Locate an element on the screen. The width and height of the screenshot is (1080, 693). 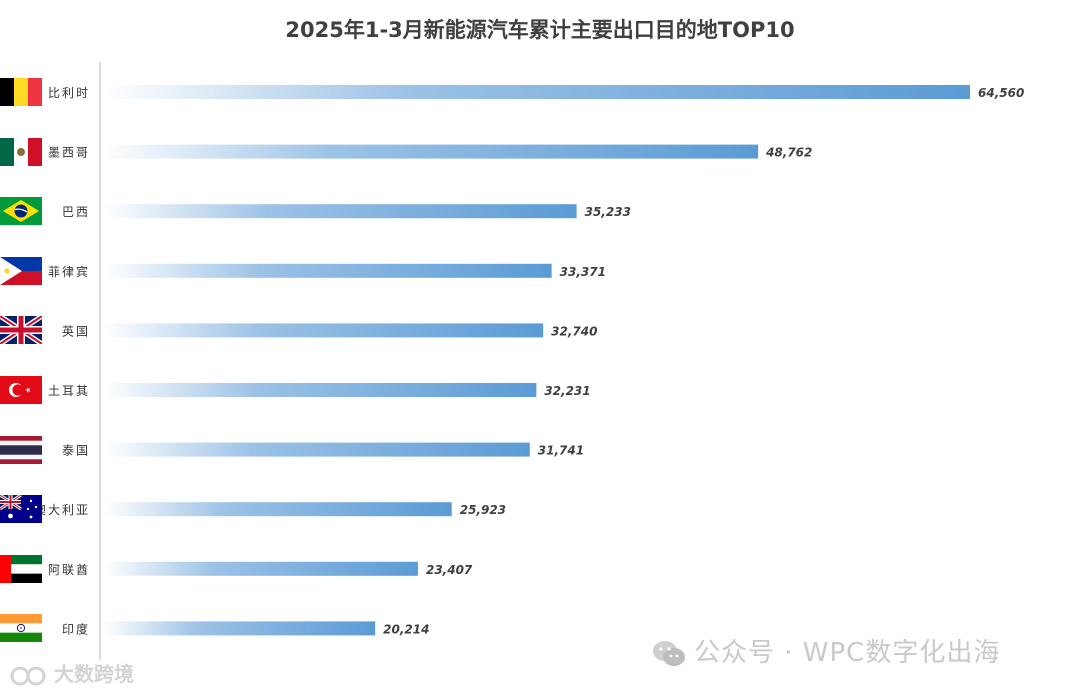
category-label-0: 比利时 is located at coordinates (69, 93).